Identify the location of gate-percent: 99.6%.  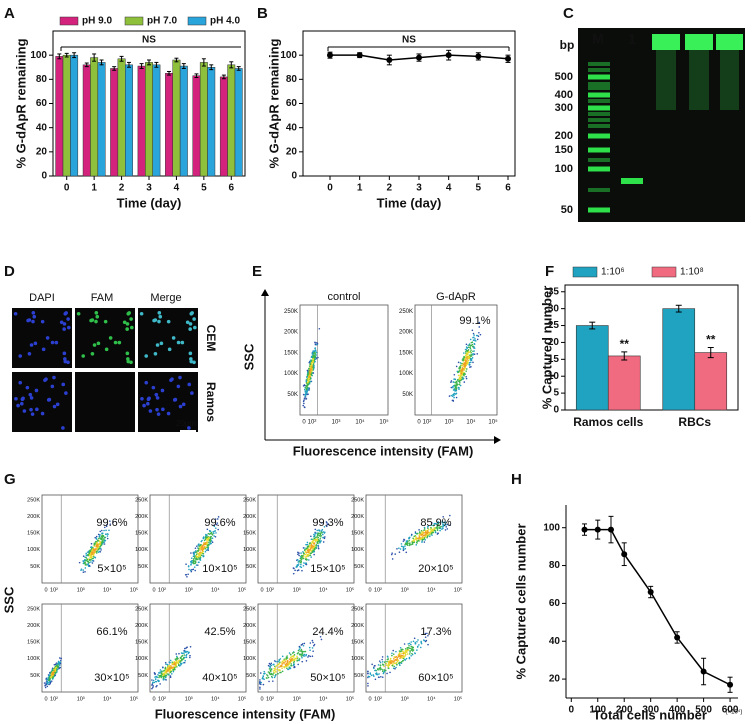
(111, 523).